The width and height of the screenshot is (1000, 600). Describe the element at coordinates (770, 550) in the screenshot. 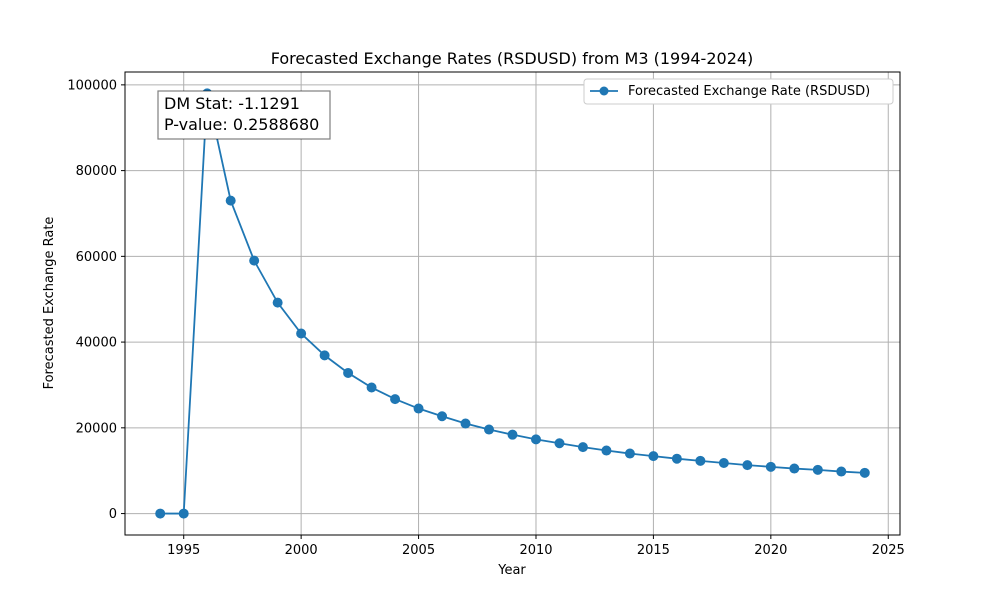

I see `x-tick-label: 2020` at that location.